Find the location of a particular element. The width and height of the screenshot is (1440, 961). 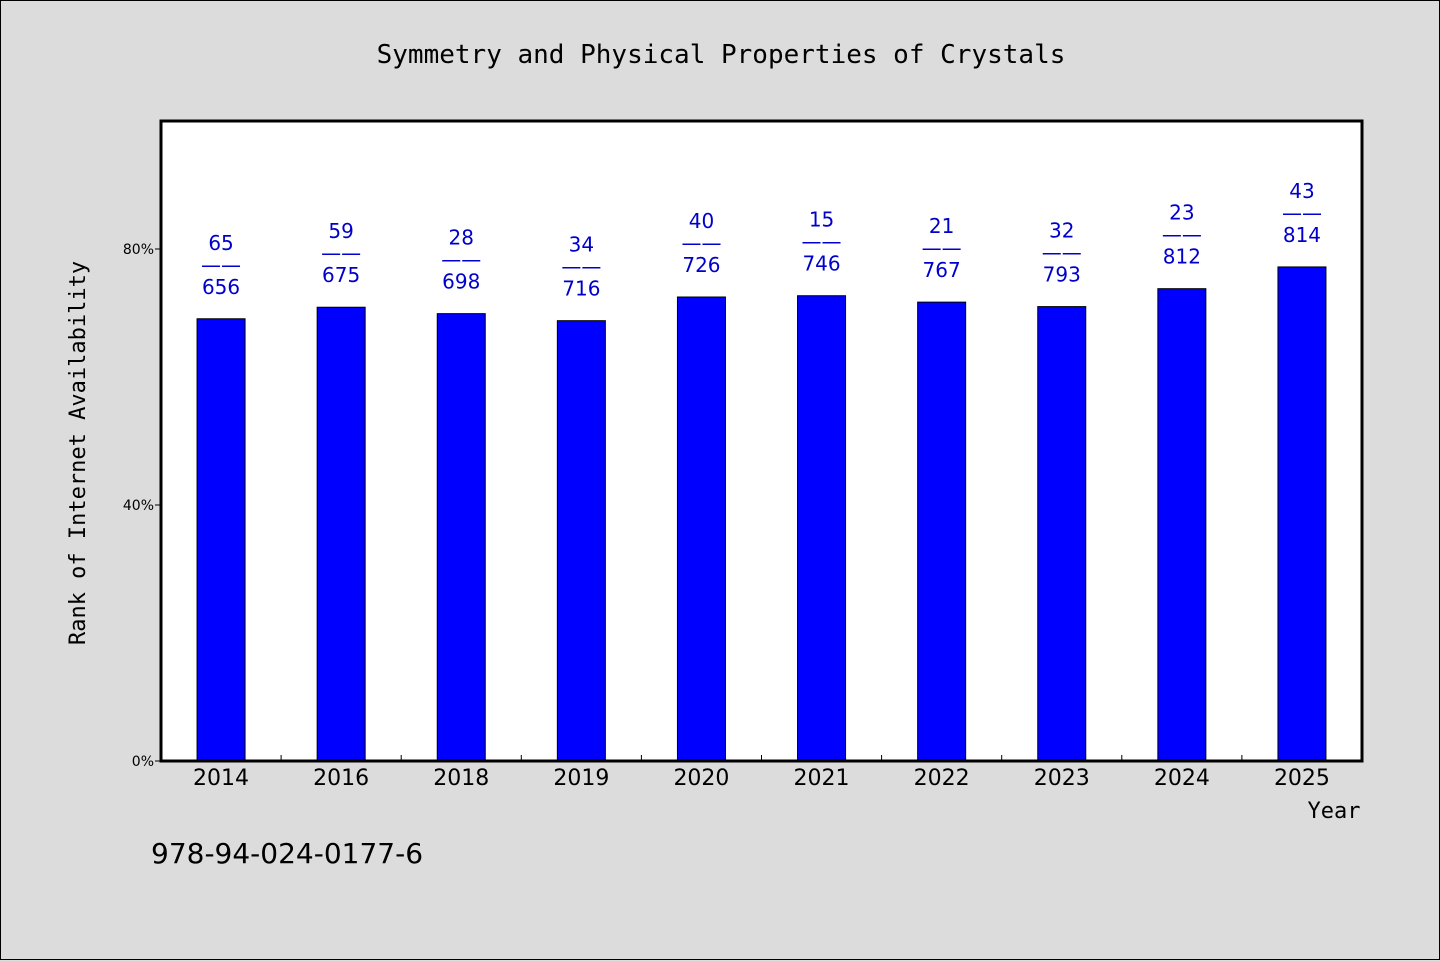

data-label-2019-bottom: 716 is located at coordinates (581, 289).